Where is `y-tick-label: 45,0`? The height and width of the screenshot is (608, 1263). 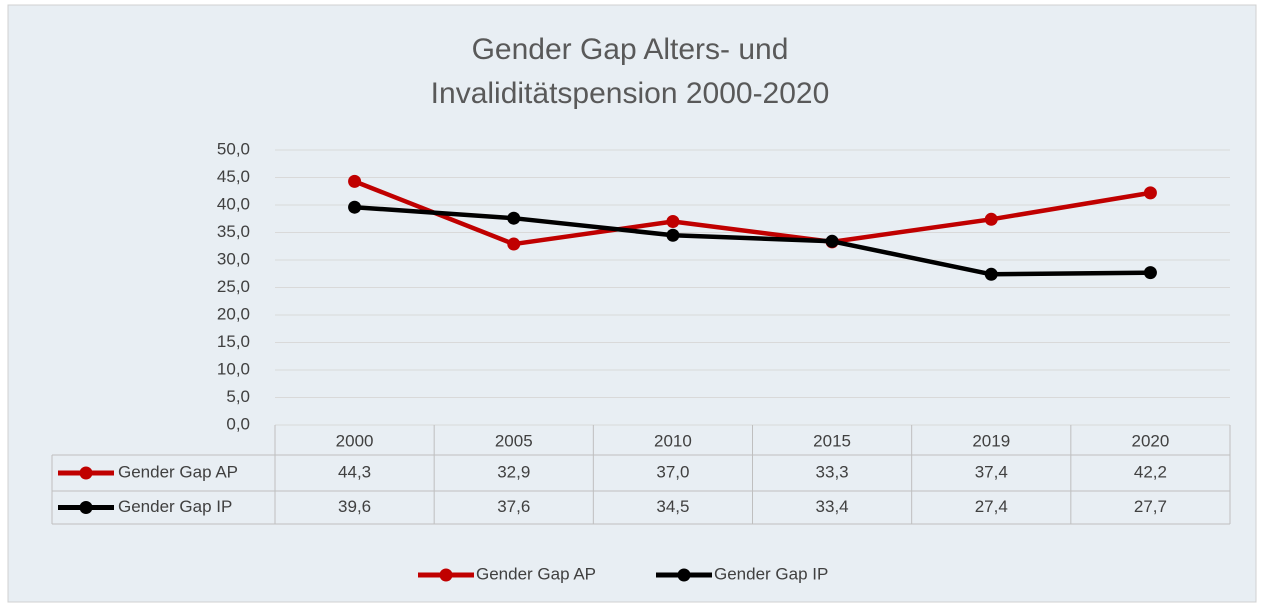 y-tick-label: 45,0 is located at coordinates (233, 176).